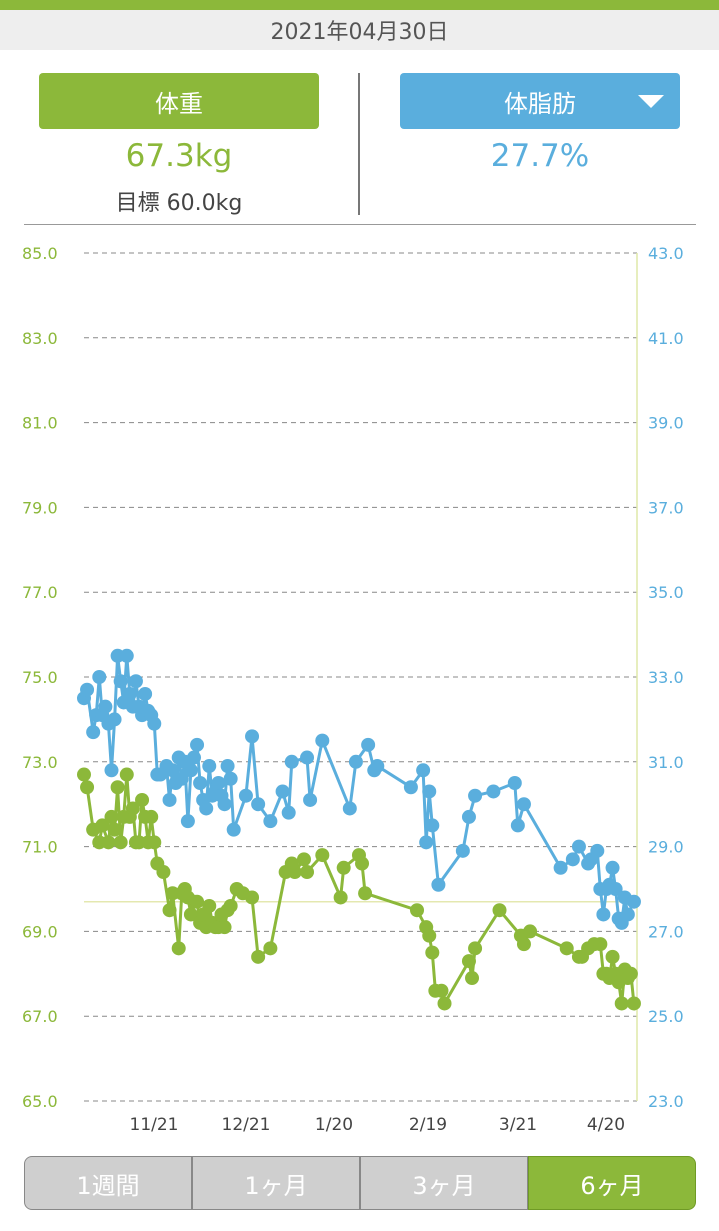  What do you see at coordinates (666, 1101) in the screenshot?
I see `right-axis-tick-label: 23.0` at bounding box center [666, 1101].